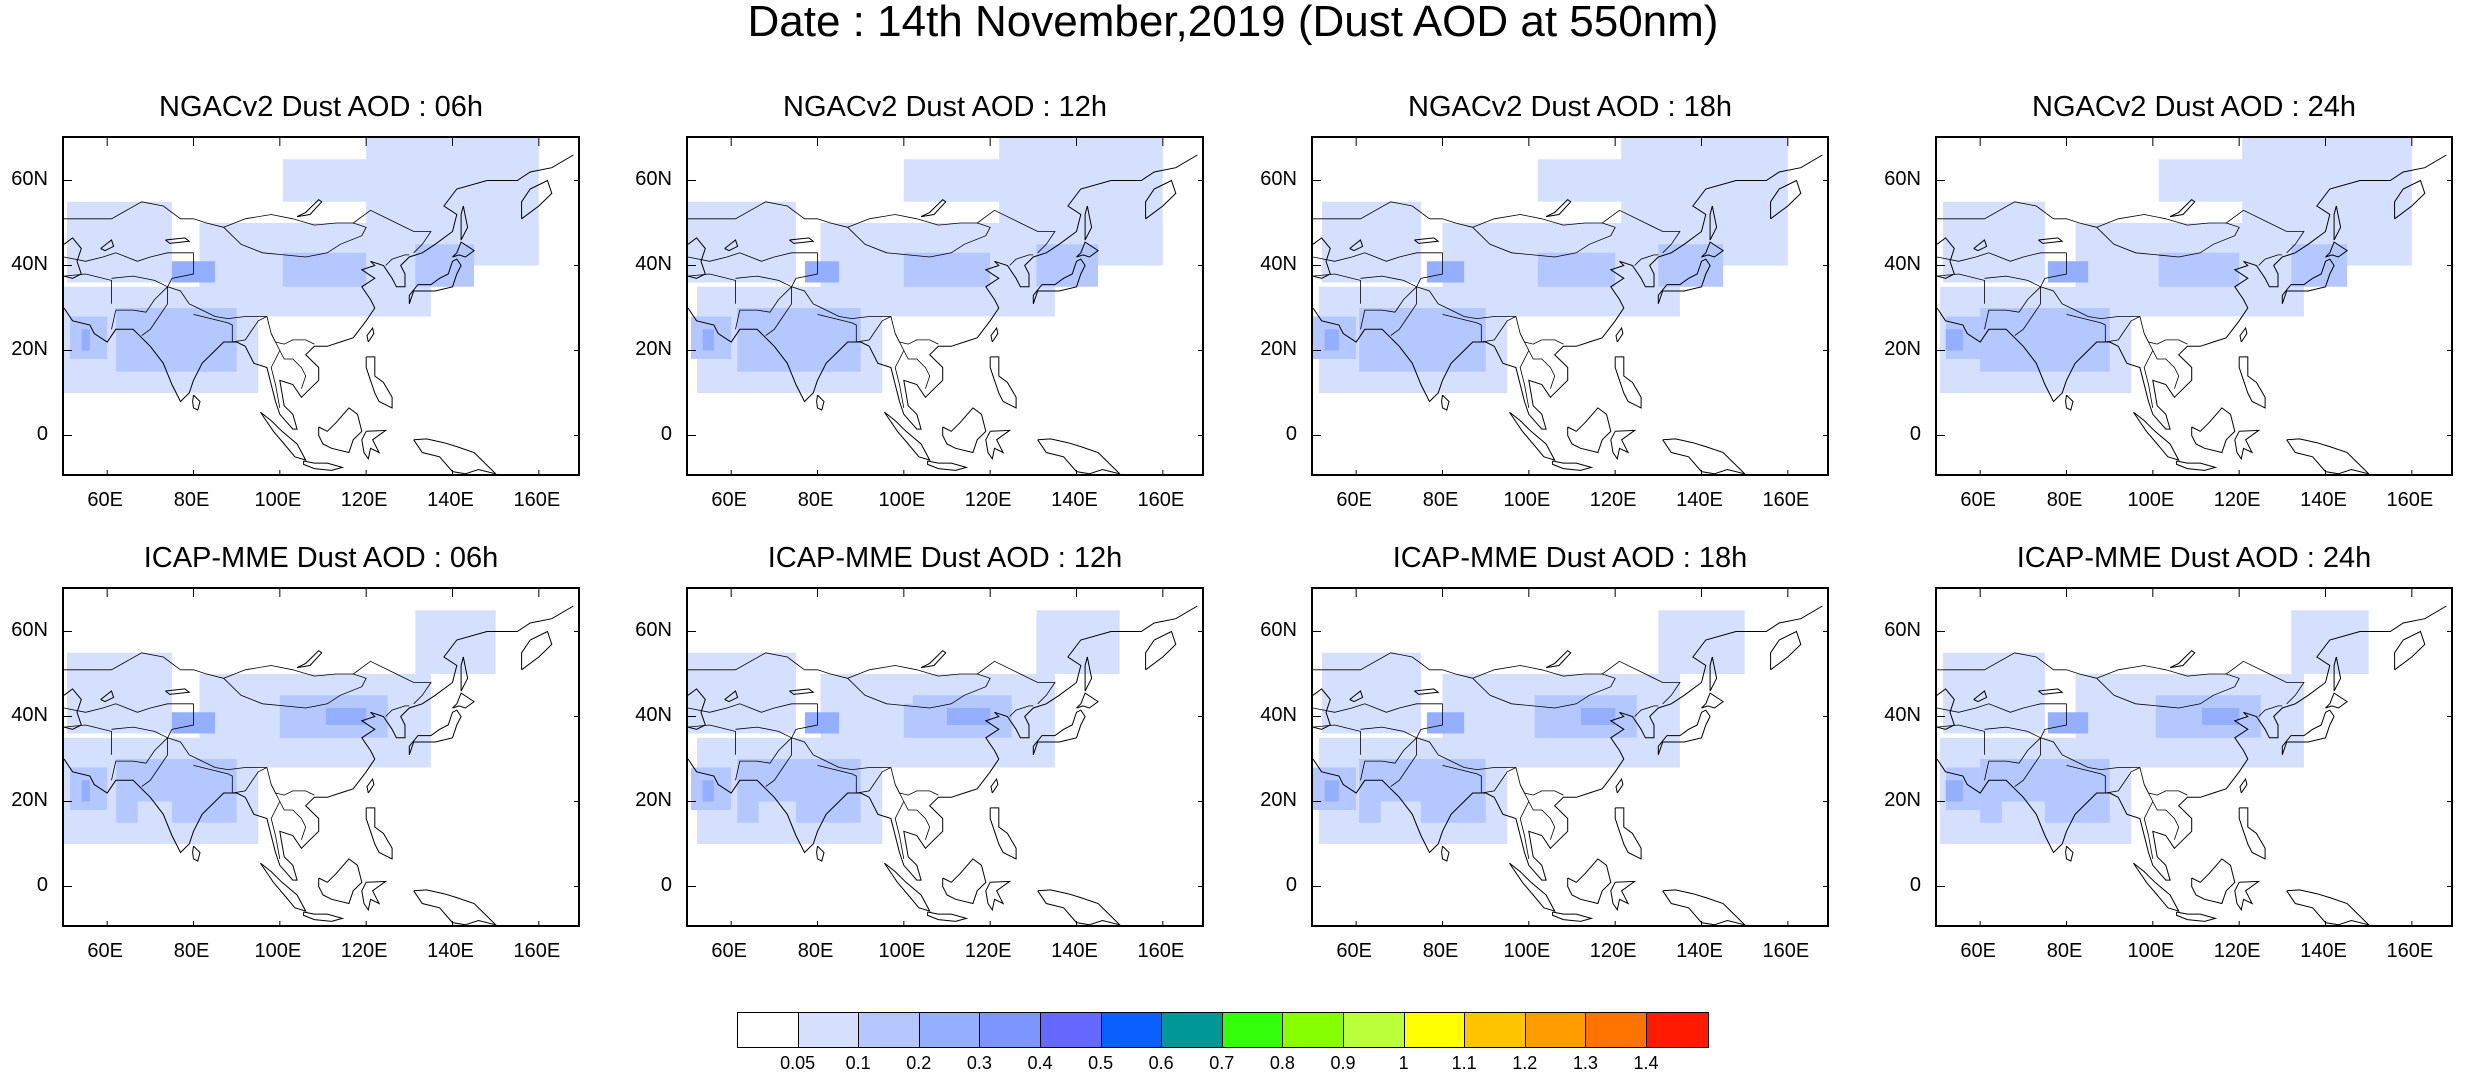 Image resolution: width=2466 pixels, height=1074 pixels. Describe the element at coordinates (1902, 263) in the screenshot. I see `y-tick-label: 40N` at that location.